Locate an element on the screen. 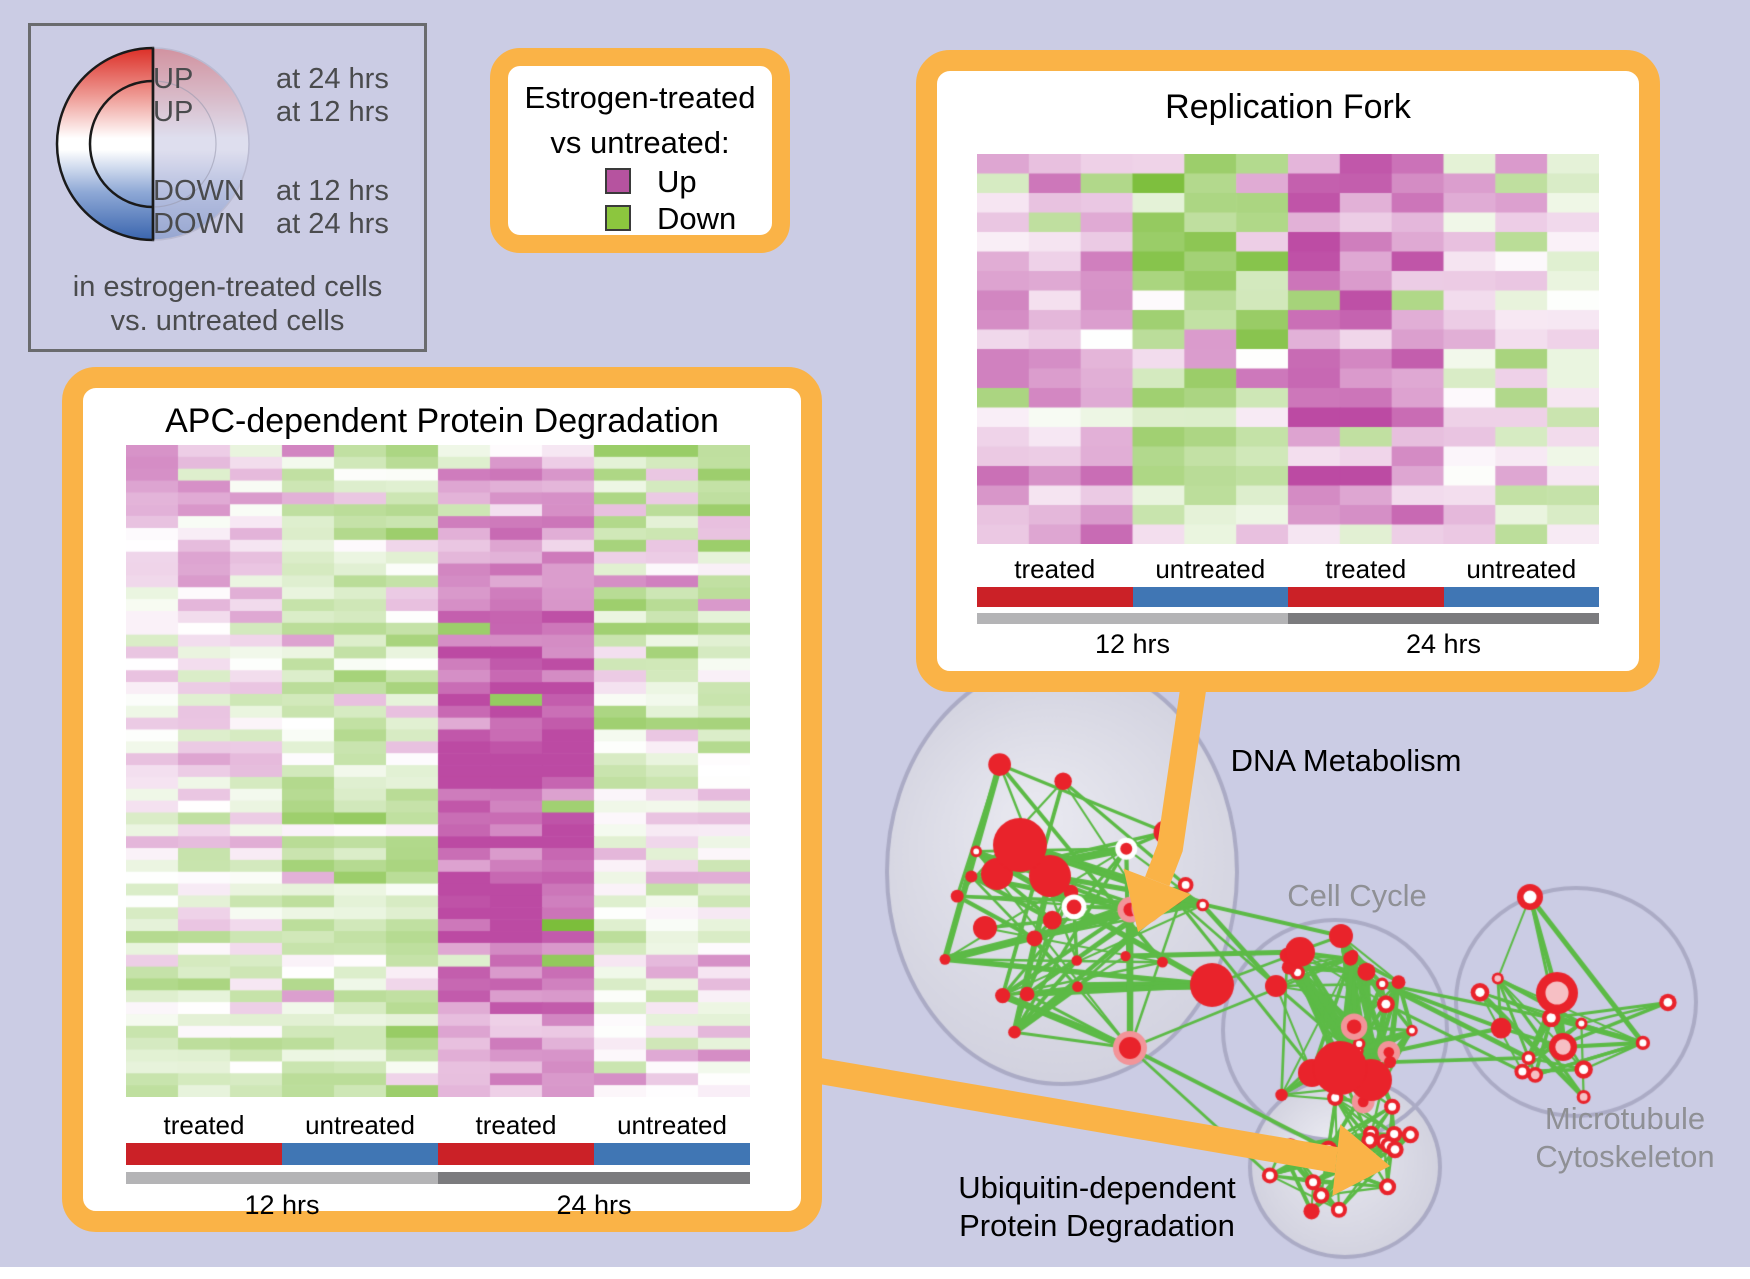 The height and width of the screenshot is (1279, 1750). apc-untreated-bar-24h is located at coordinates (672, 1154).